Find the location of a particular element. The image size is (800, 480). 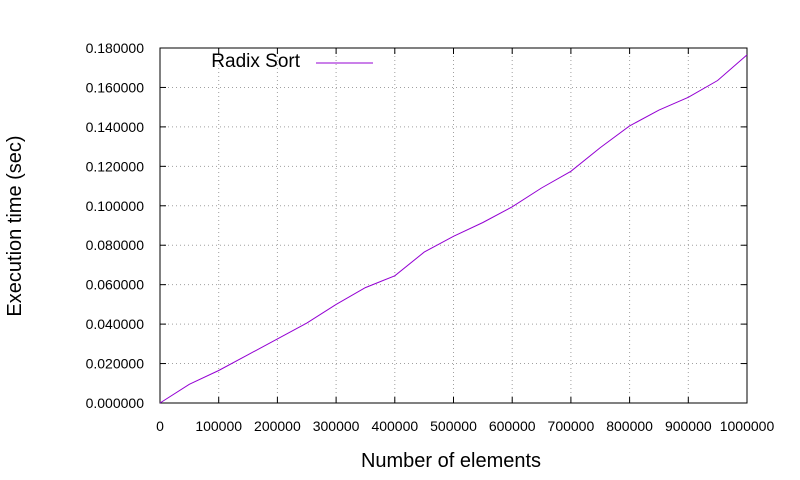

y-tick-label: 0.120000 is located at coordinates (115, 166).